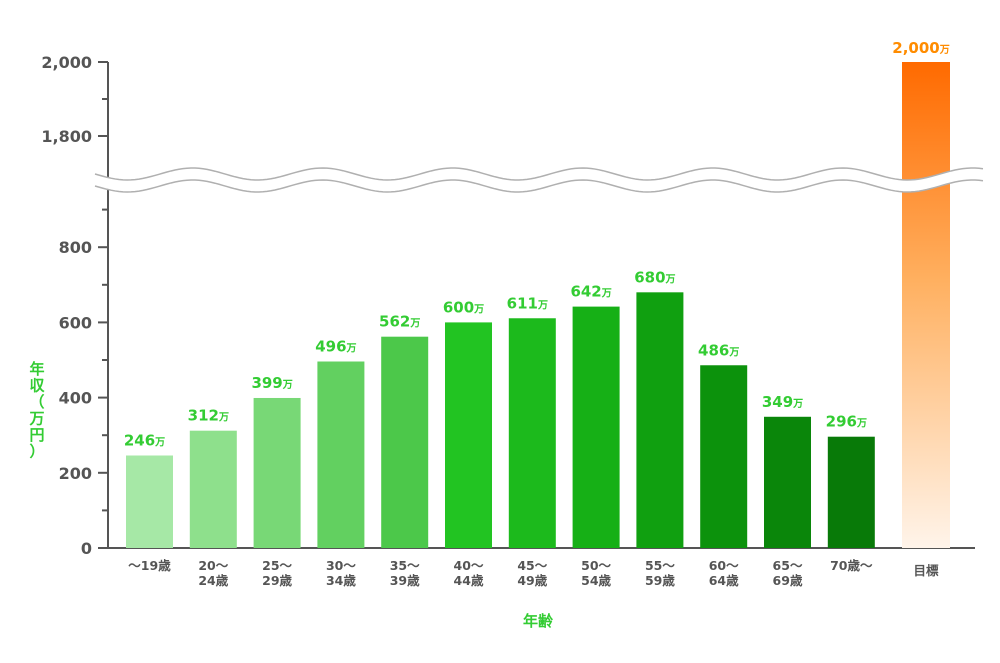 Image resolution: width=1000 pixels, height=663 pixels. I want to click on x-category-label: 40～, so click(469, 565).